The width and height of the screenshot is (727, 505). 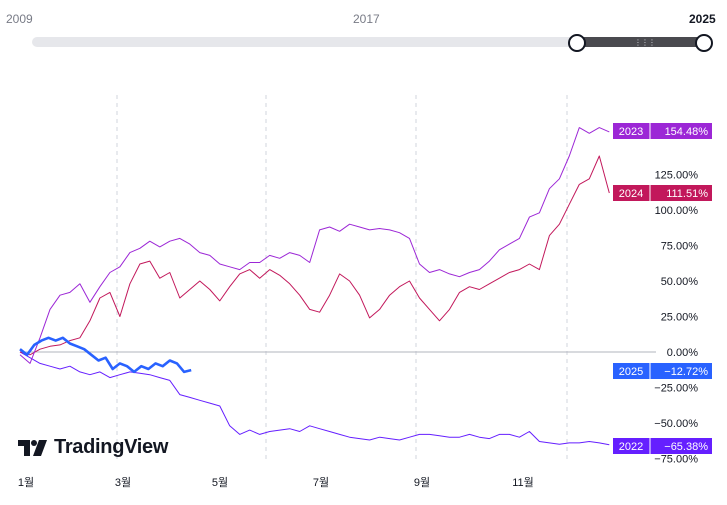 What do you see at coordinates (680, 282) in the screenshot?
I see `y-tick-label: 50.00%` at bounding box center [680, 282].